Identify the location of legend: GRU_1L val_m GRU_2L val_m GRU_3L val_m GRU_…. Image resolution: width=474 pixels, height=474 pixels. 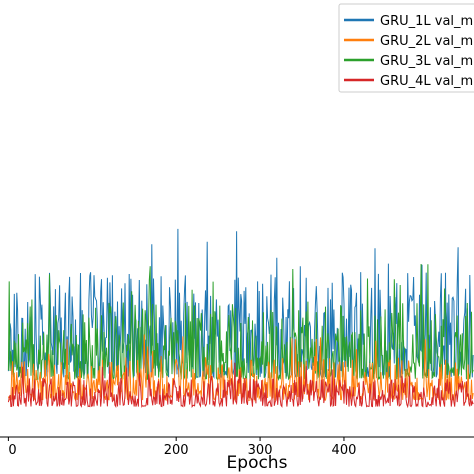
(406, 48).